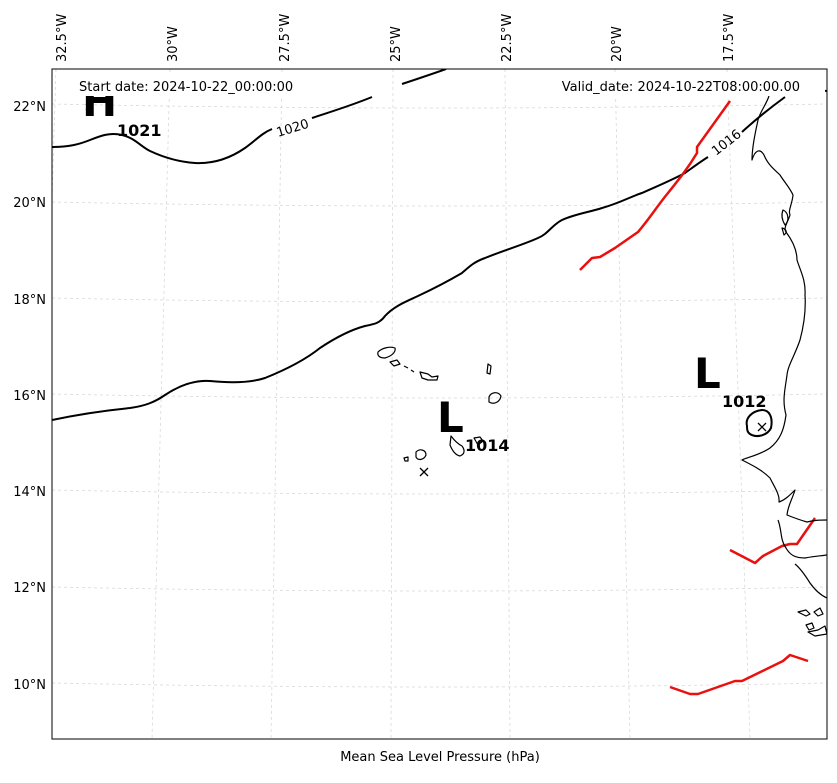 The width and height of the screenshot is (837, 783). I want to click on island-boa-vista, so click(495, 398).